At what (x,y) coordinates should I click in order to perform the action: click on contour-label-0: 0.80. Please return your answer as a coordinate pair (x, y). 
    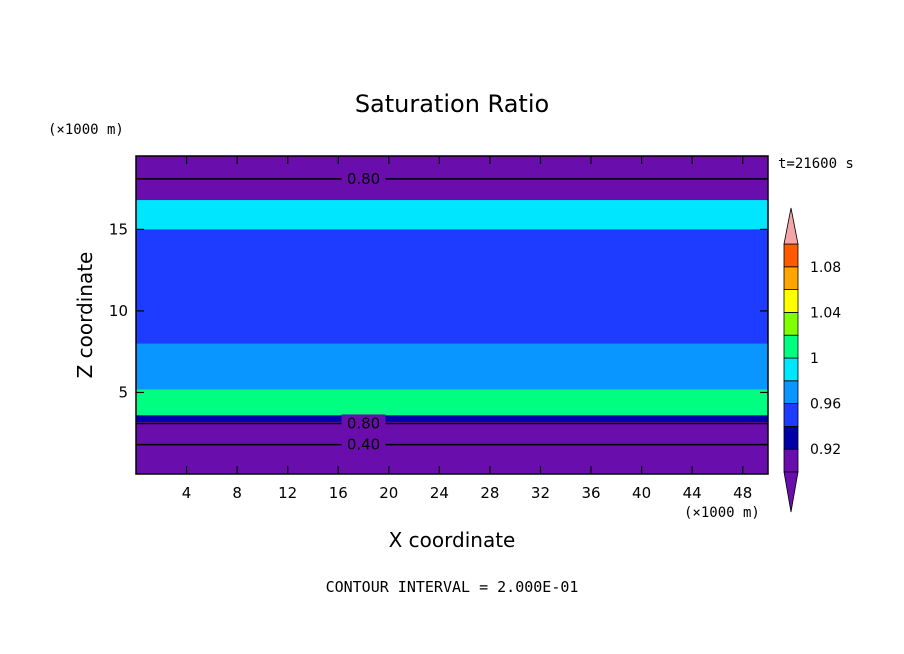
    Looking at the image, I should click on (363, 179).